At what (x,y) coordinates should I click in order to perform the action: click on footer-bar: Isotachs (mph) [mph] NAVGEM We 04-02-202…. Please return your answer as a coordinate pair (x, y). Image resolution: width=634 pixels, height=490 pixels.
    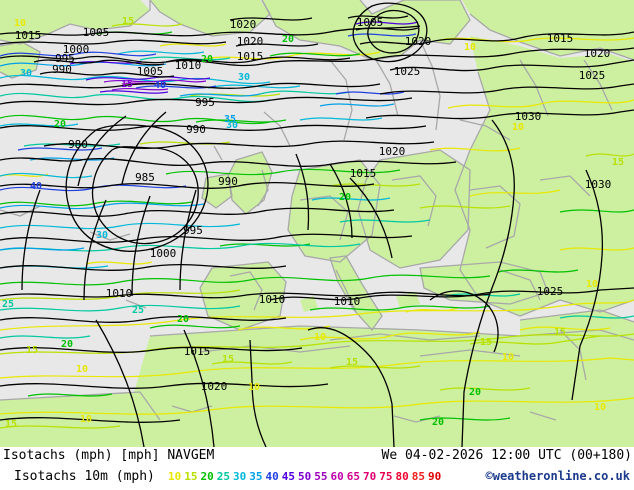
    Looking at the image, I should click on (317, 468).